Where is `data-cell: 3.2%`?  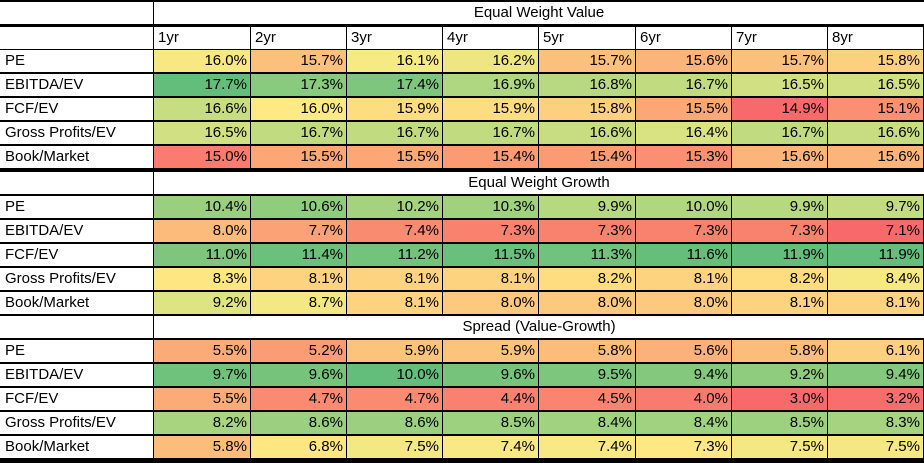
data-cell: 3.2% is located at coordinates (875, 399).